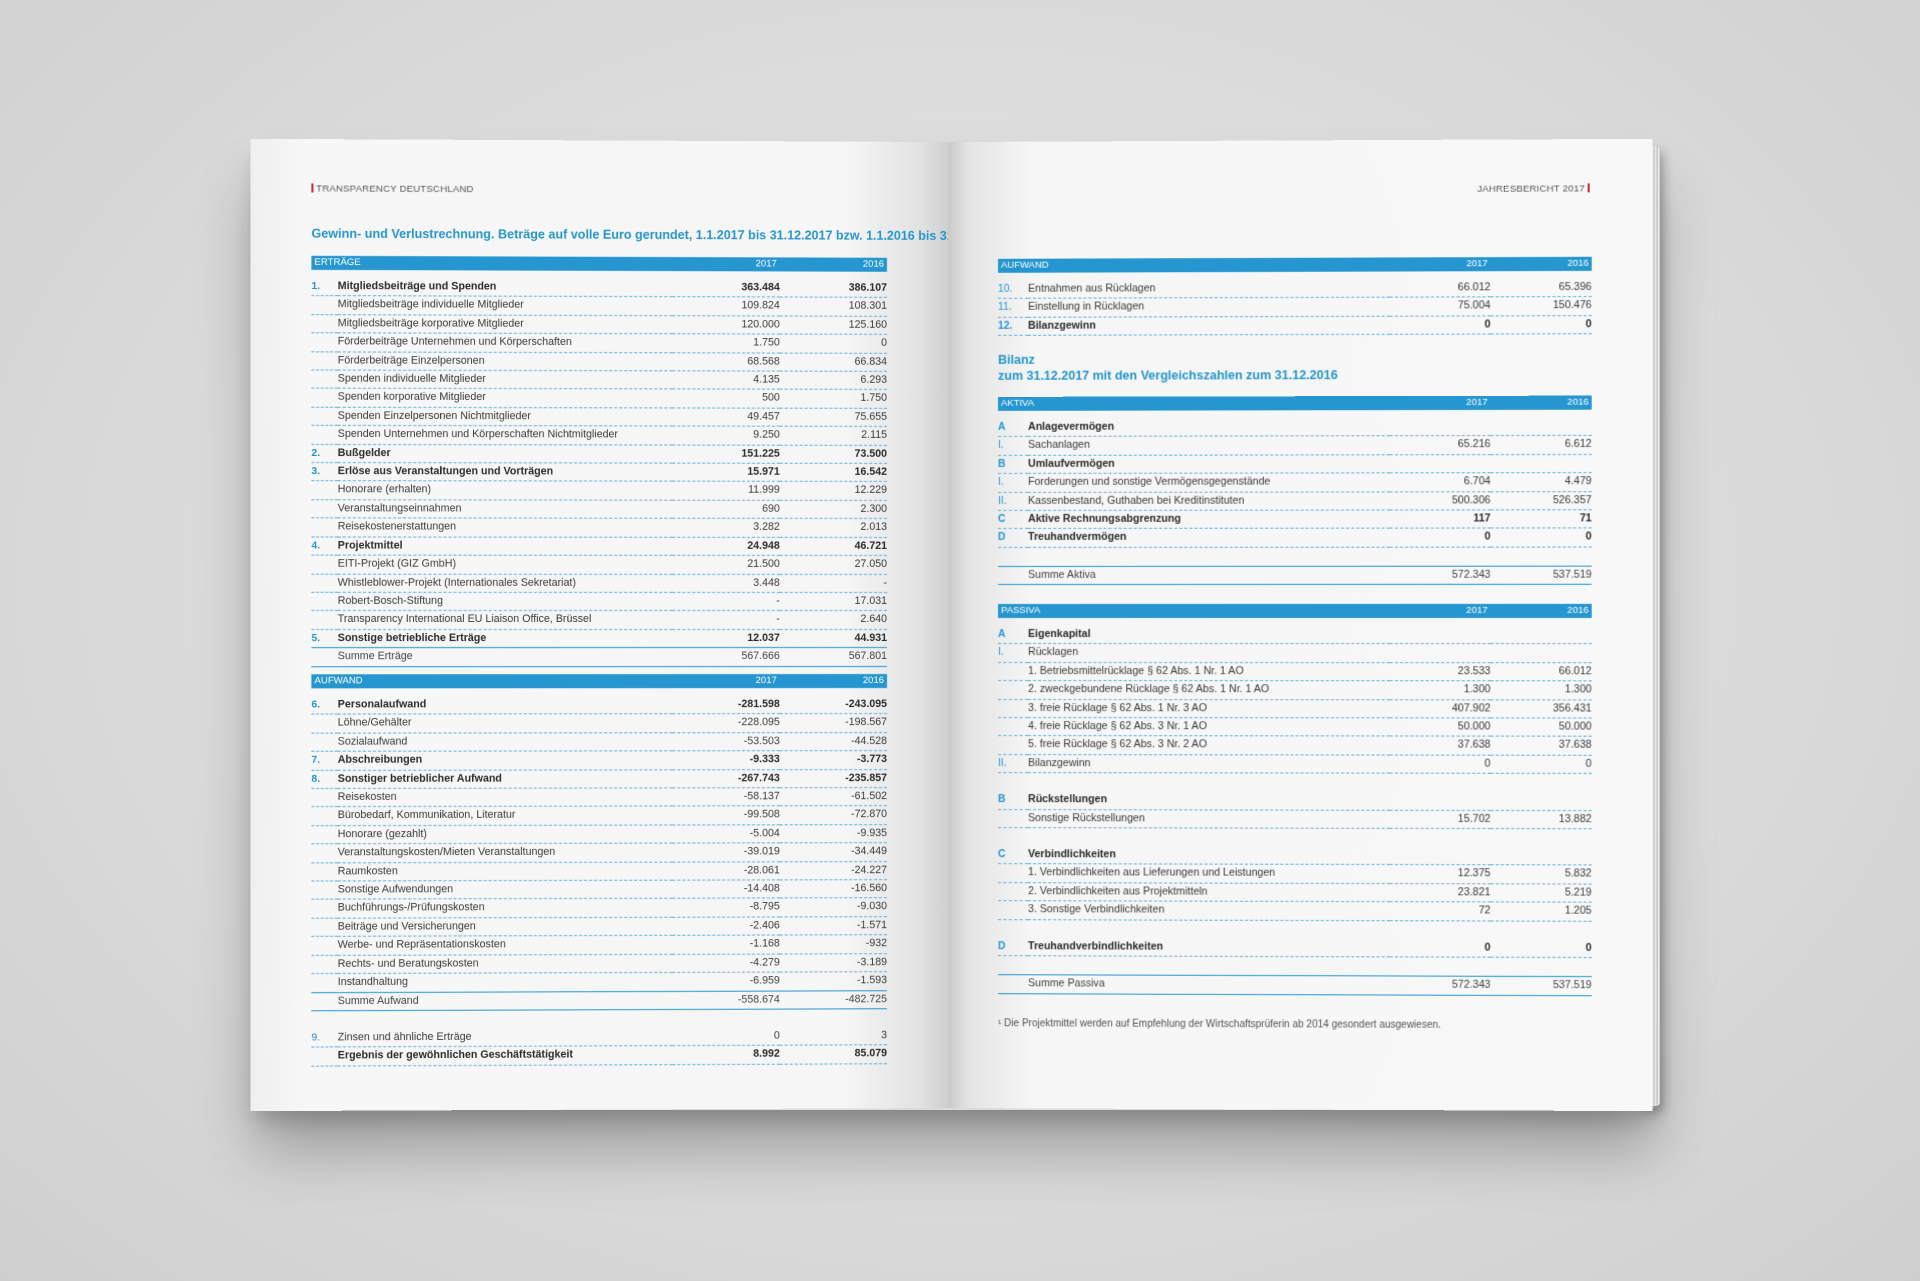 Image resolution: width=1920 pixels, height=1281 pixels. Describe the element at coordinates (1209, 307) in the screenshot. I see `row-label: Einstellung in Rücklagen` at that location.